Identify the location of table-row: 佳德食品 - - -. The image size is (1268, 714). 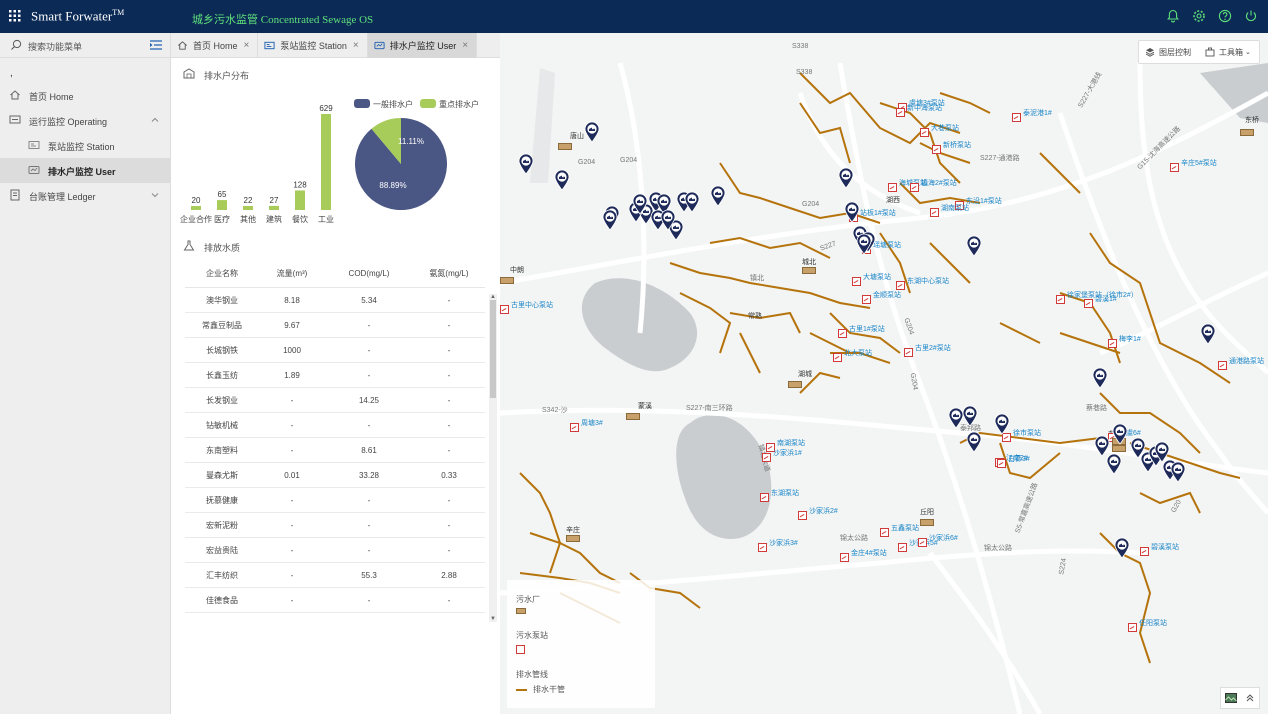
(335, 600).